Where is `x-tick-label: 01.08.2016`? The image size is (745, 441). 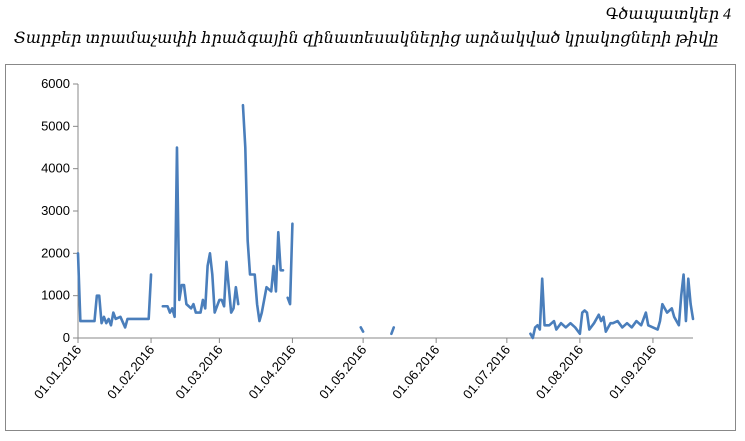 x-tick-label: 01.08.2016 is located at coordinates (559, 371).